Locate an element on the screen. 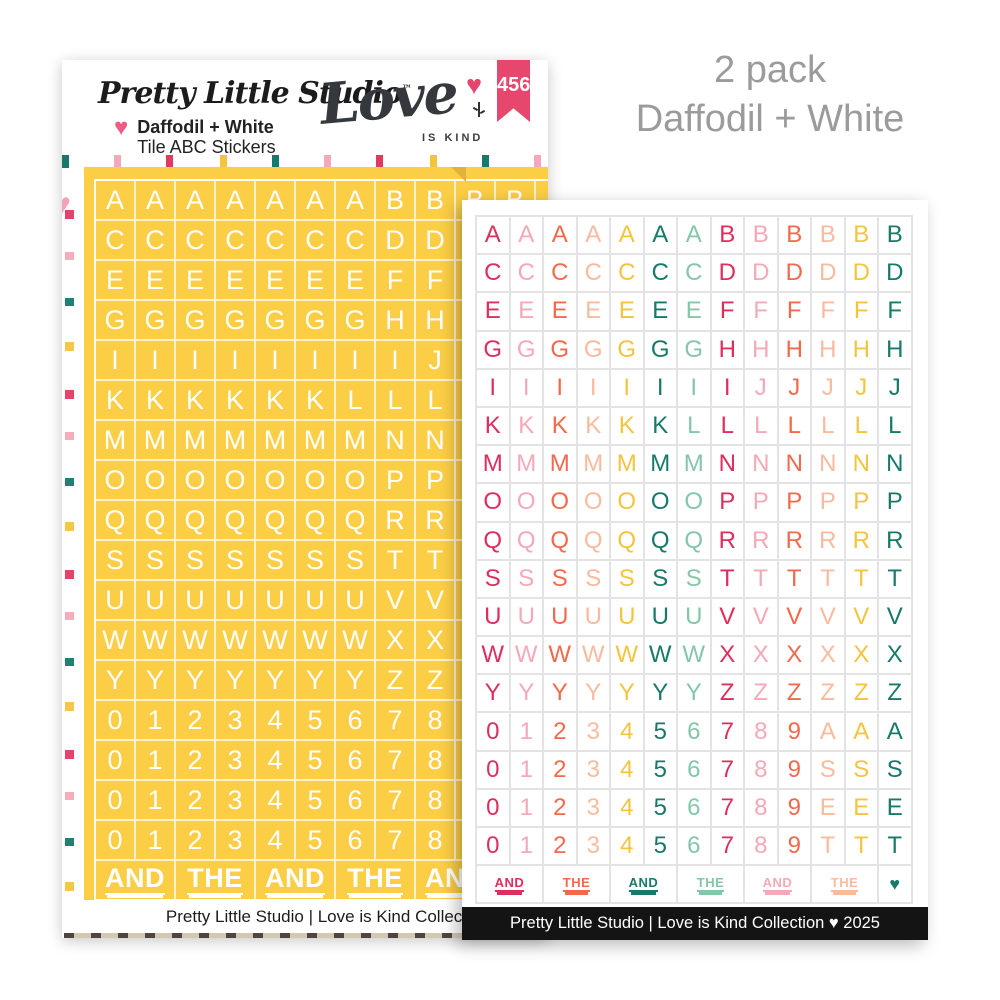 The height and width of the screenshot is (1000, 1000). collection-logo-subtitle: IS KIND is located at coordinates (453, 138).